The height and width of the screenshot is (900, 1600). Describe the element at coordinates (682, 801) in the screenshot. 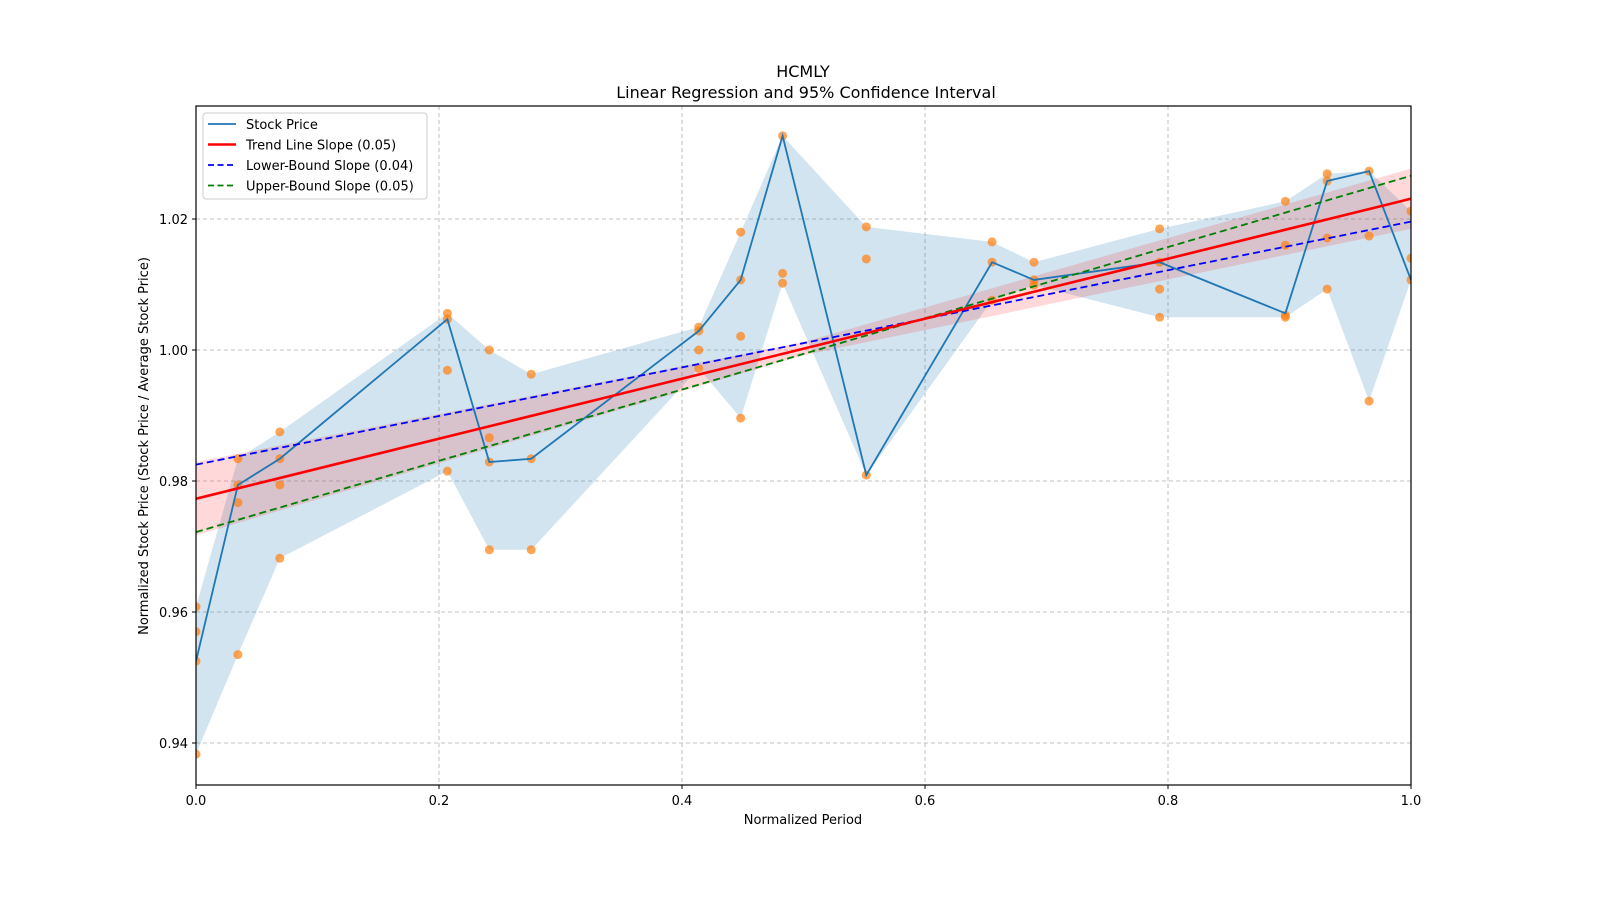

I see `x-tick-label: 0.4` at that location.